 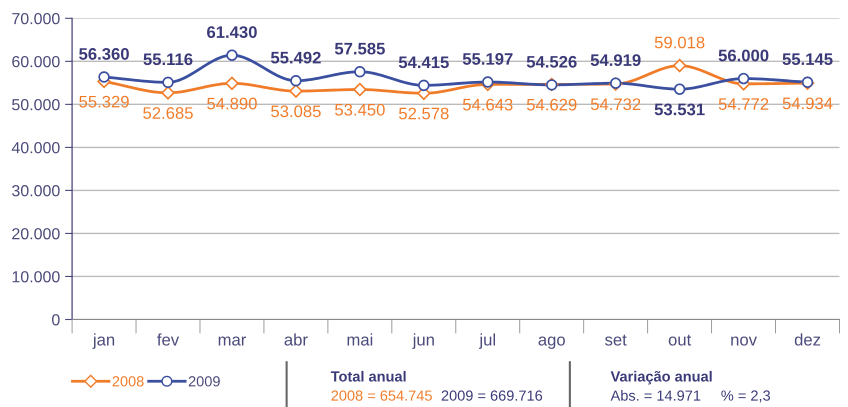 I want to click on y-tick-label: 0, so click(x=56, y=320).